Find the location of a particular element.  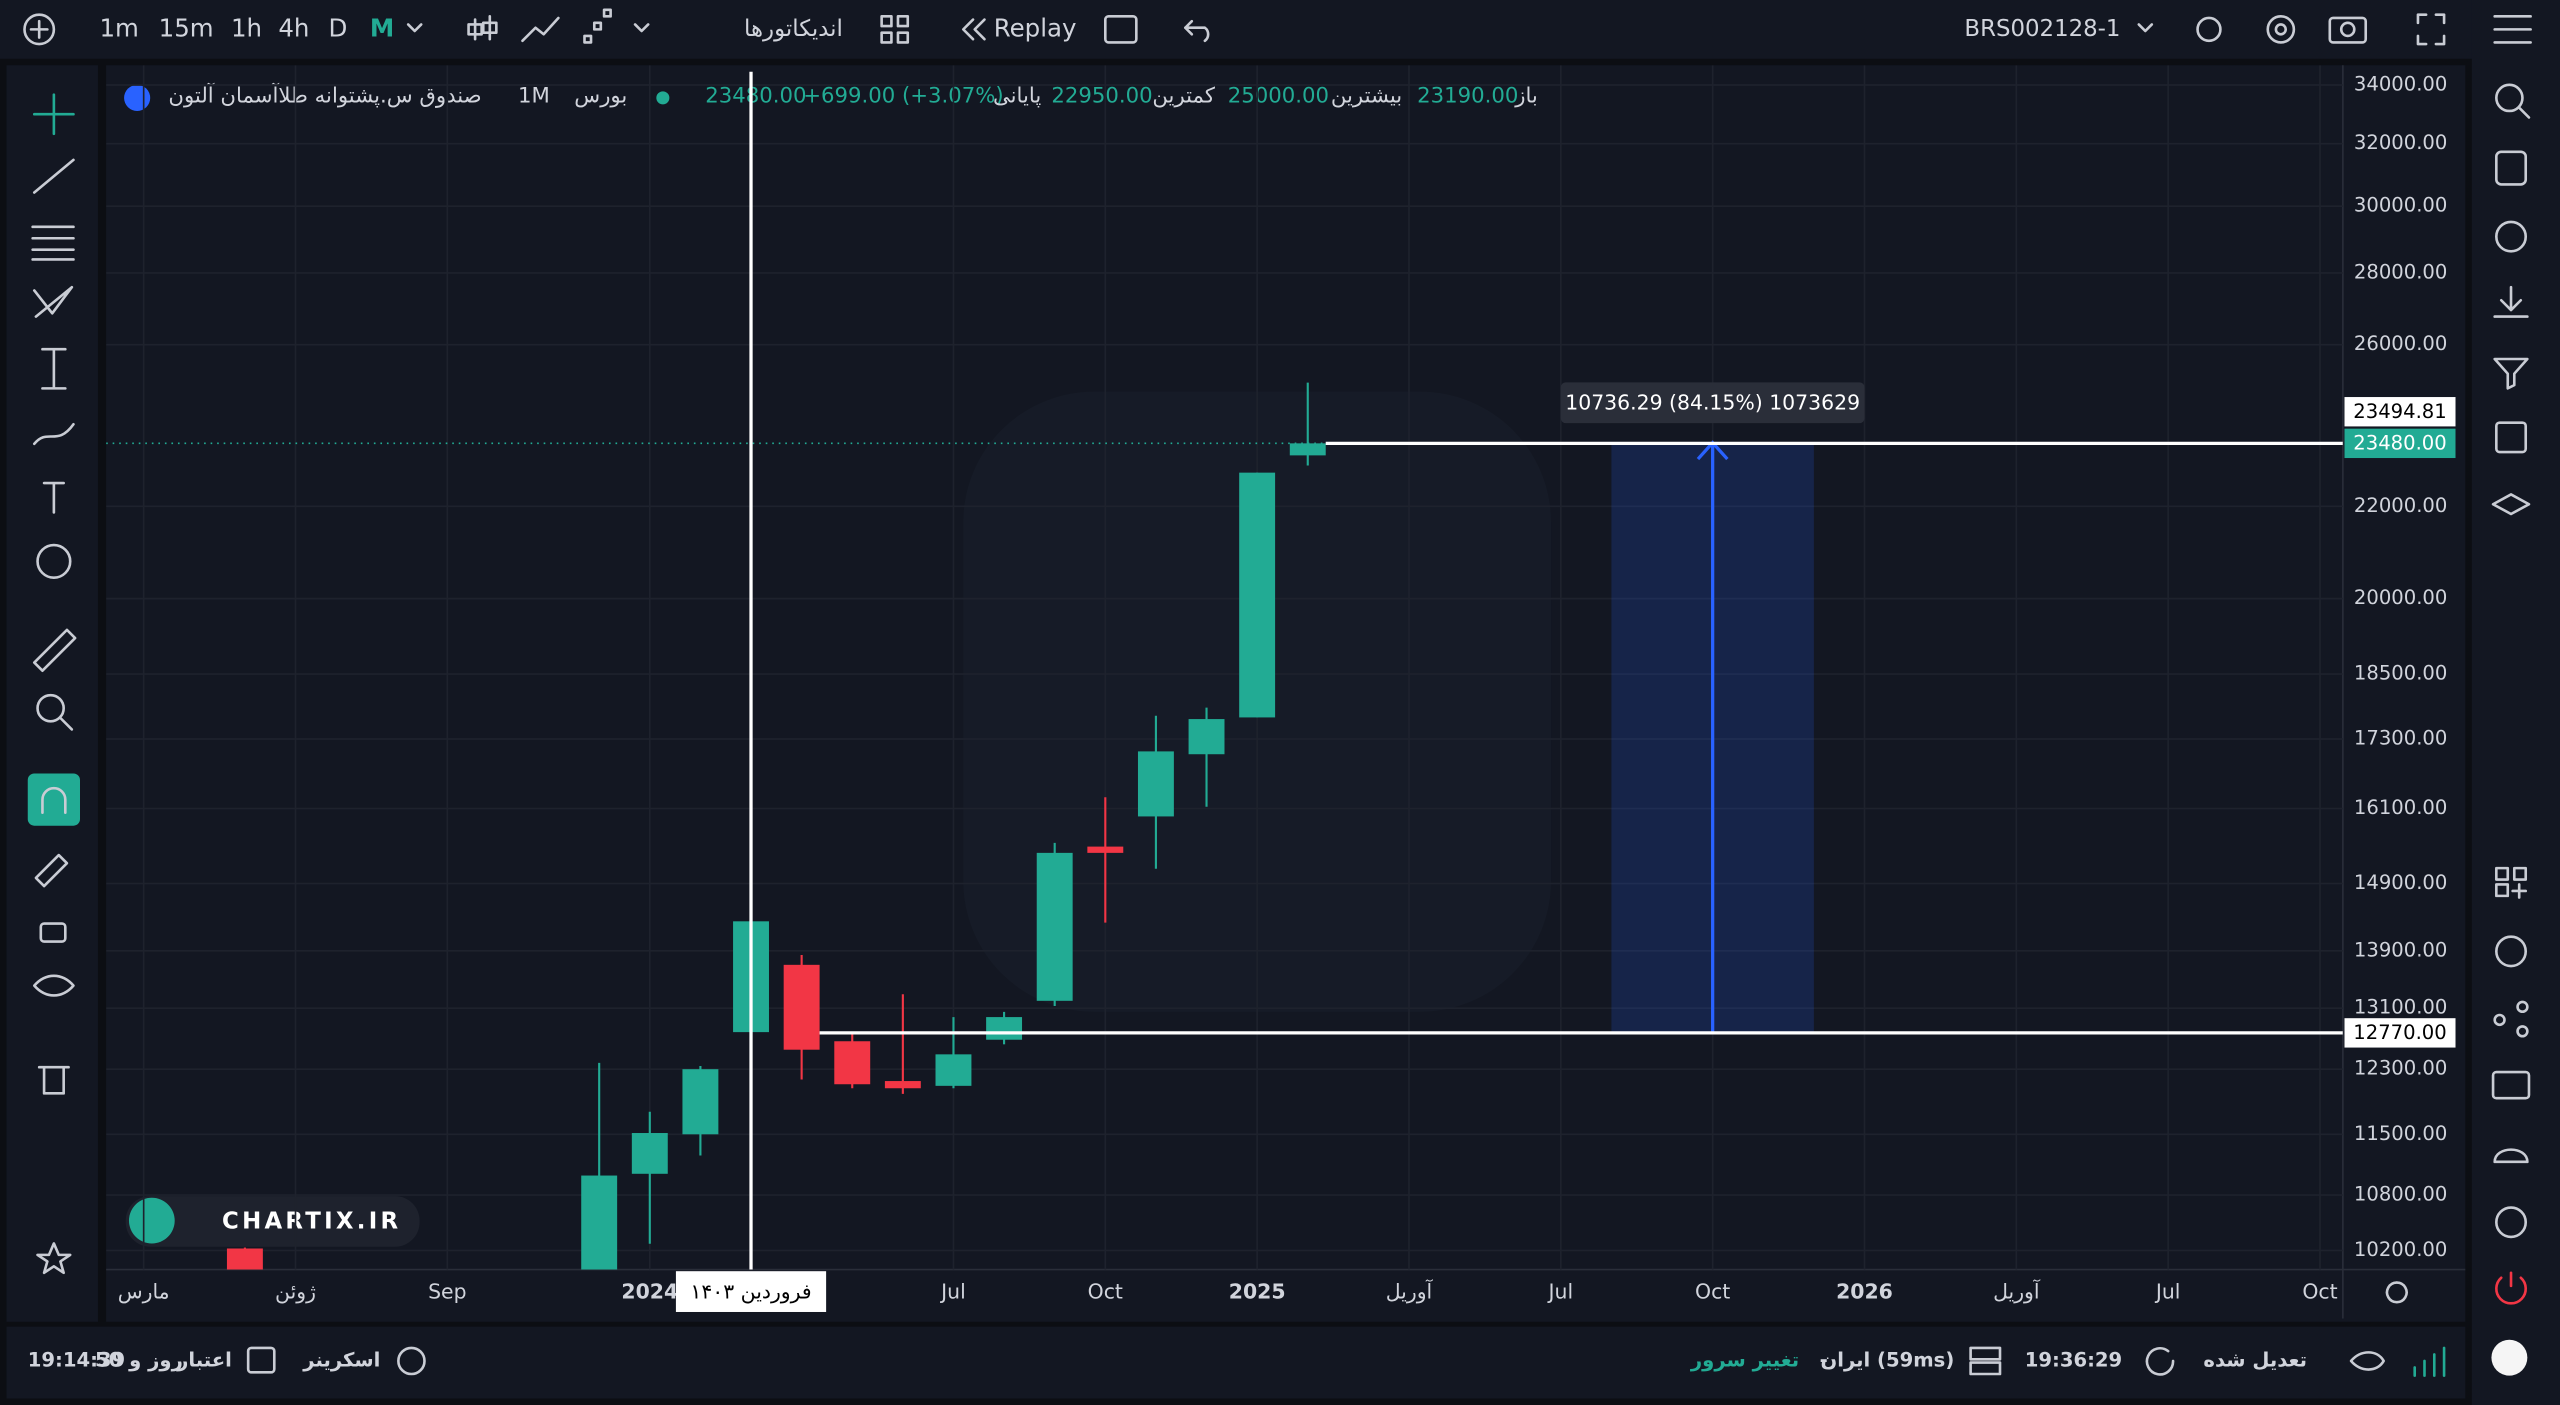

status-screener: اسکرینر is located at coordinates (341, 1359).